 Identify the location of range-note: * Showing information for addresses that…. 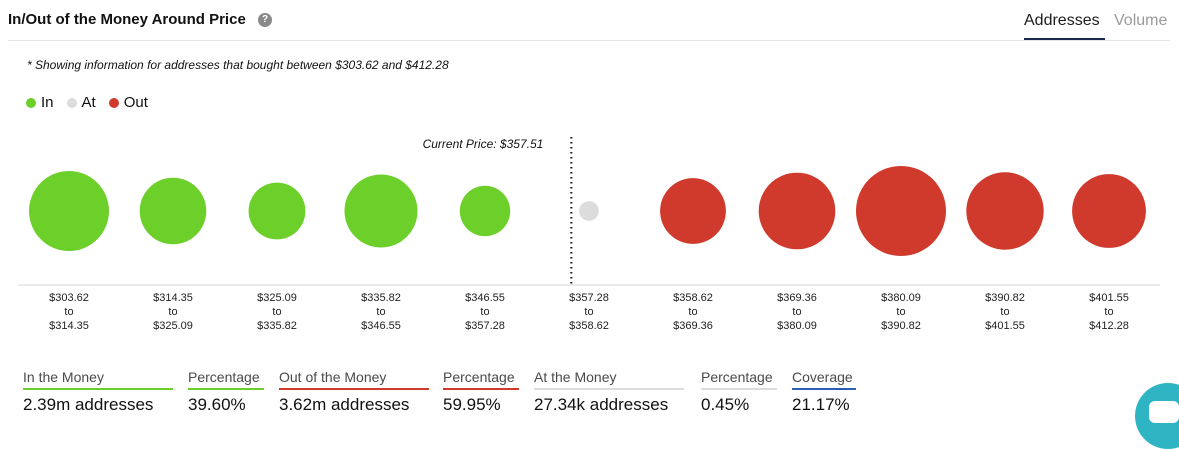
(238, 65).